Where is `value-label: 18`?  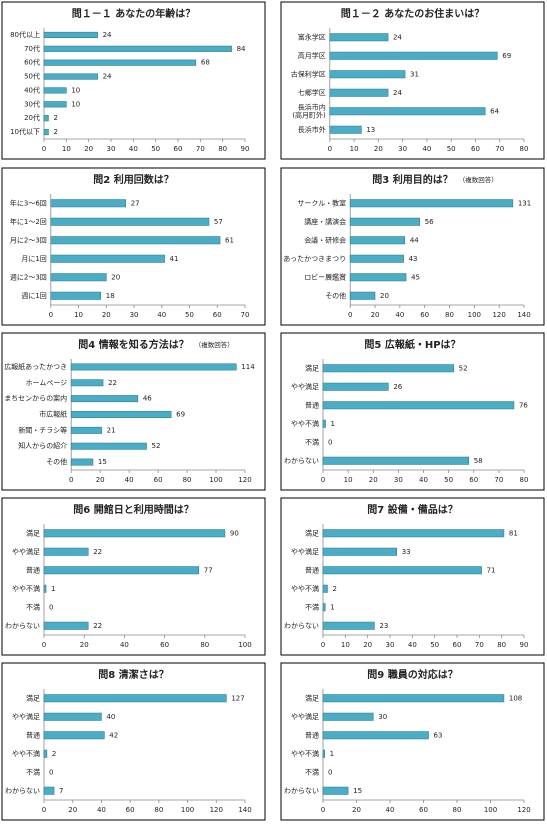
value-label: 18 is located at coordinates (110, 296).